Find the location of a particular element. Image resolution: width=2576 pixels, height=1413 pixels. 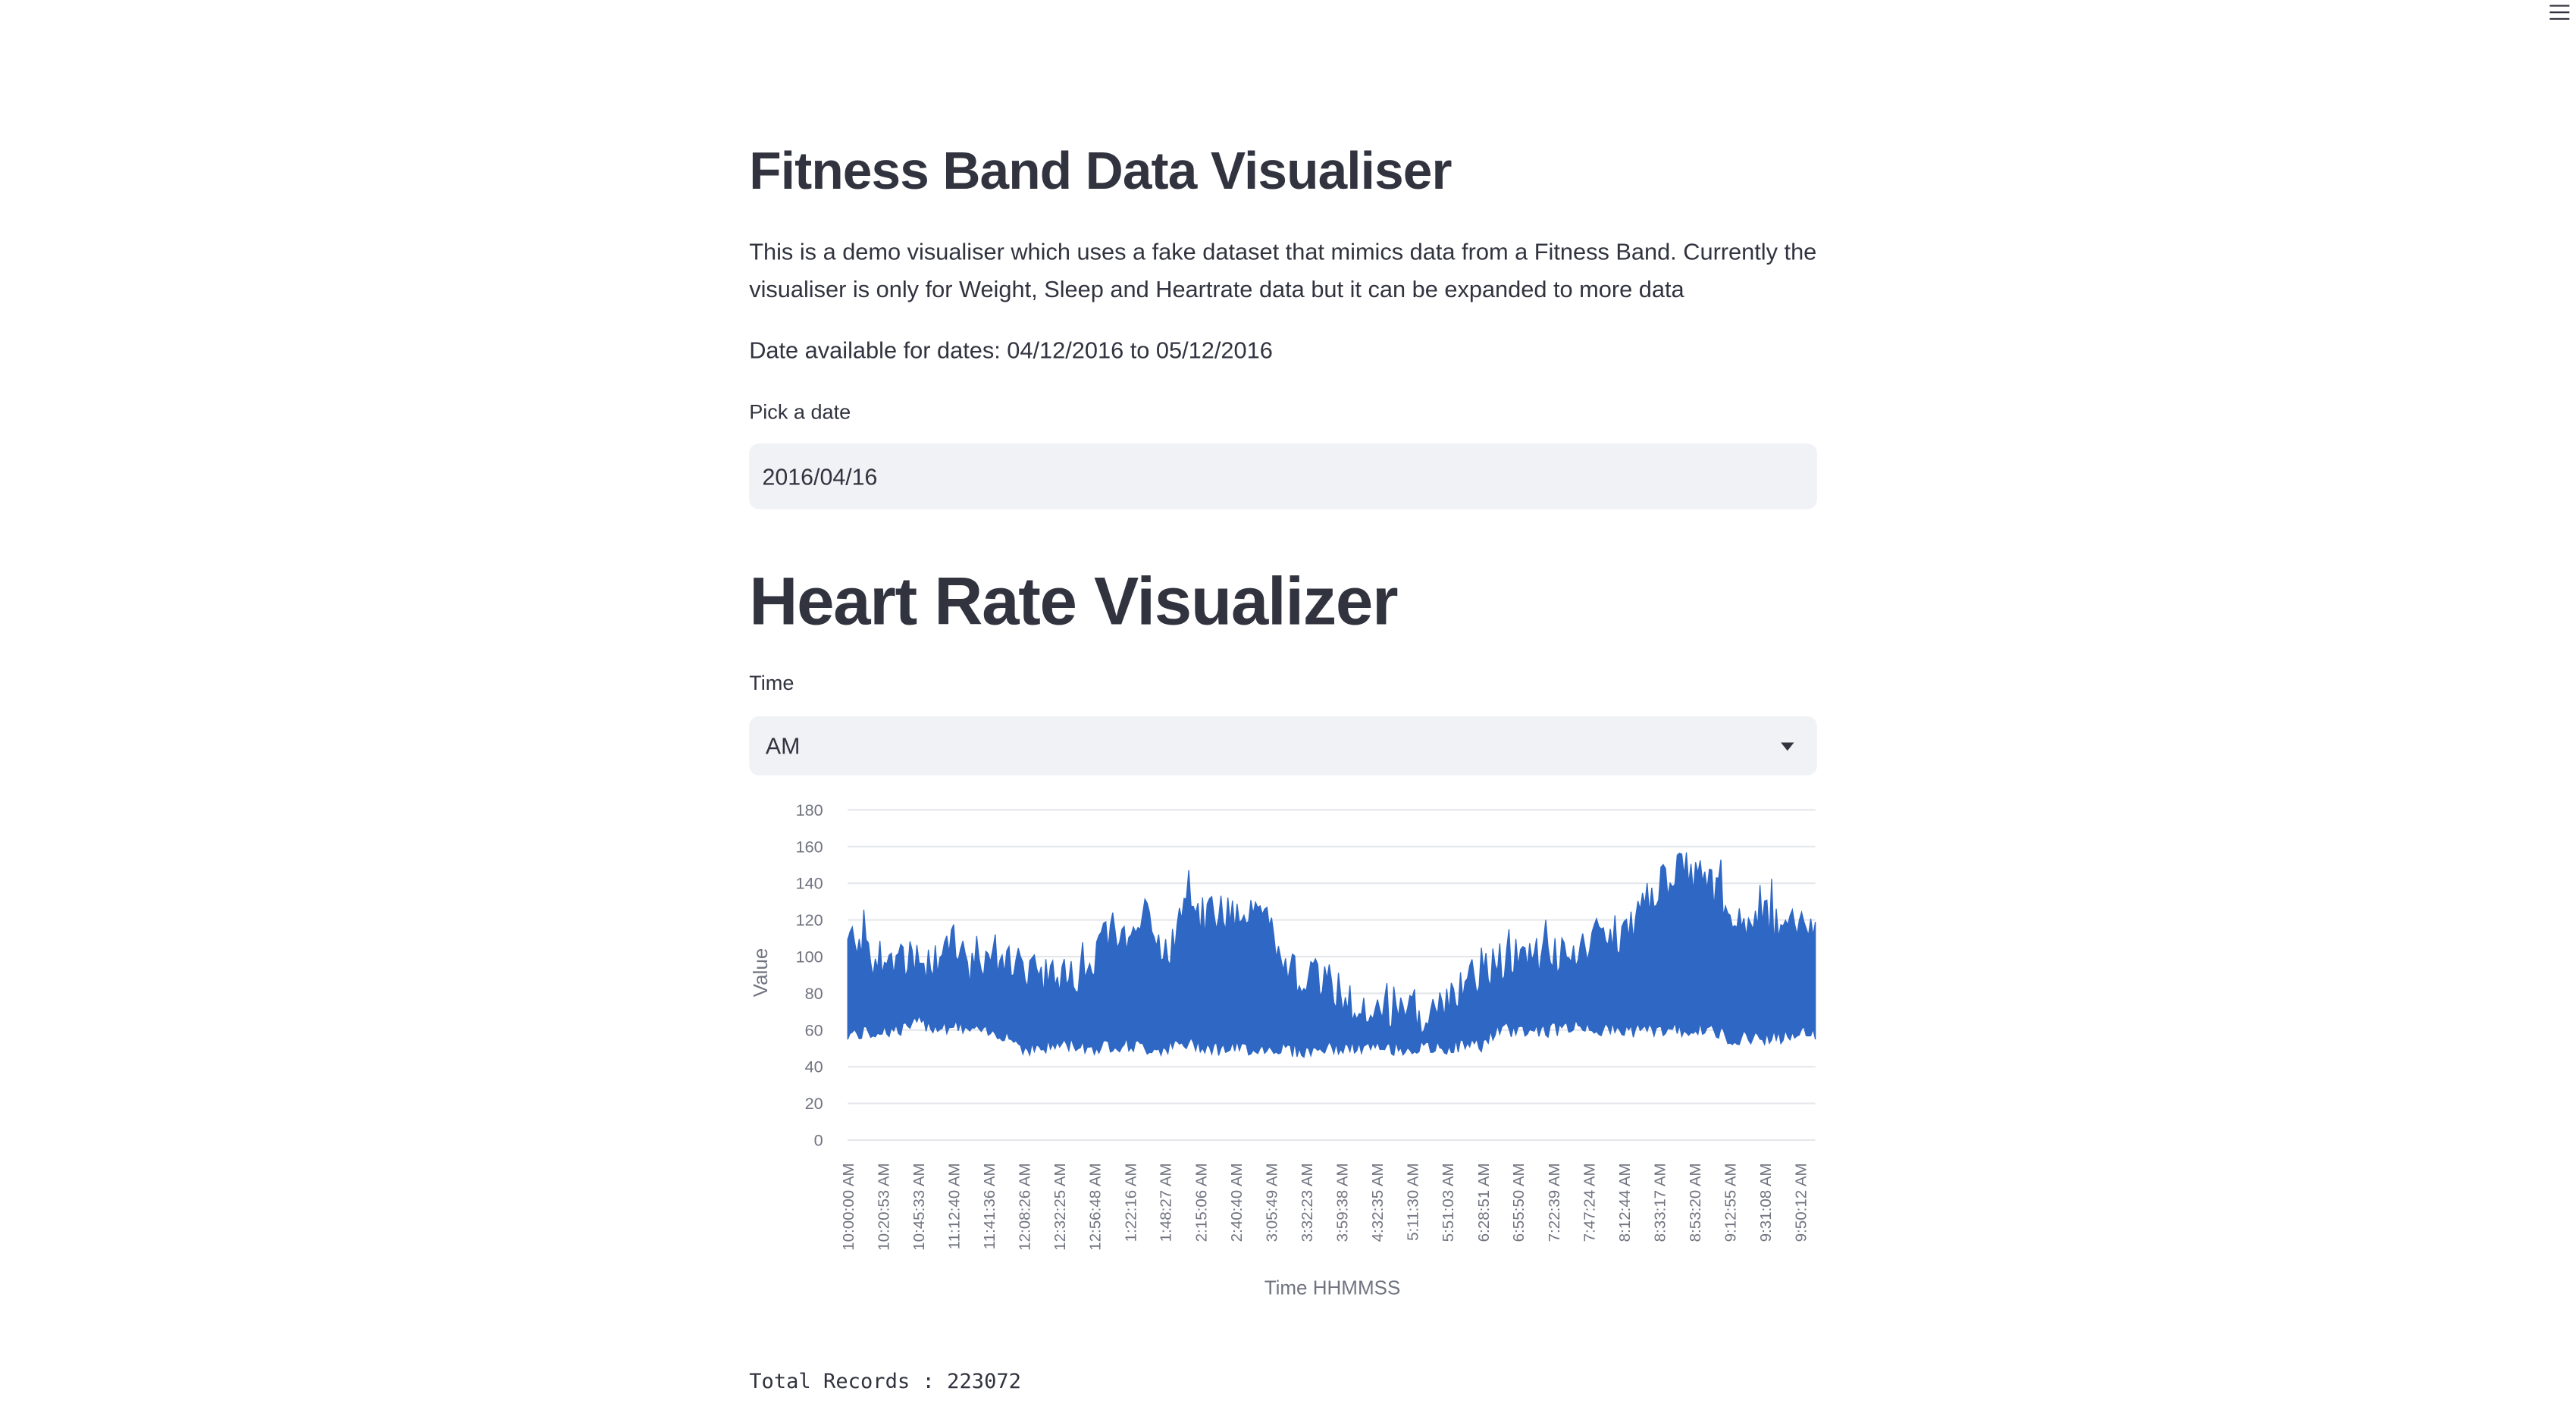

y-tick-label: 180 is located at coordinates (809, 809).